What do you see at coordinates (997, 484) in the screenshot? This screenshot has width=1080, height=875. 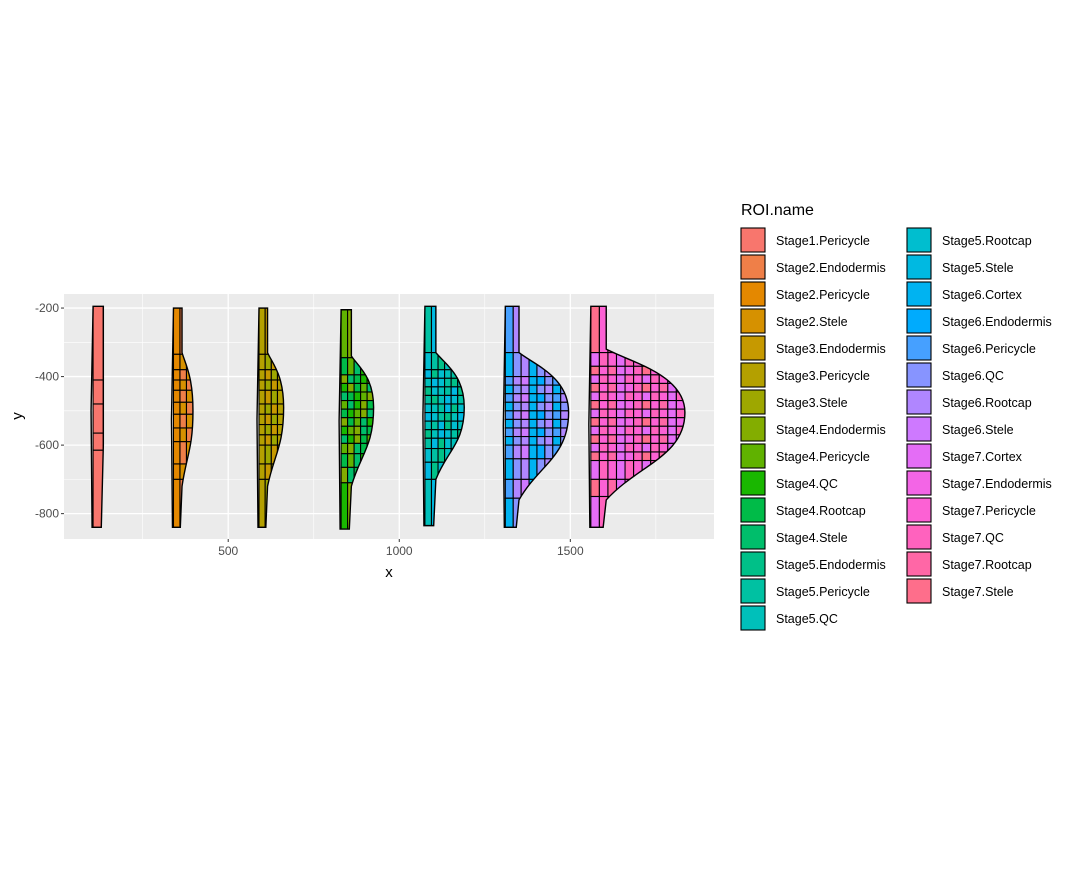 I see `legend-label: Stage7.Endodermis` at bounding box center [997, 484].